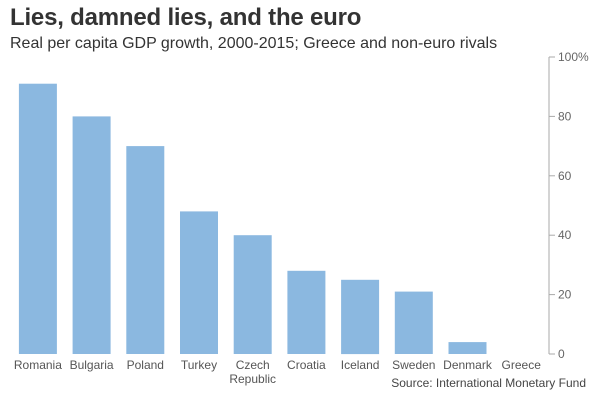  What do you see at coordinates (252, 372) in the screenshot?
I see `x-tick-label: Czech Republic` at bounding box center [252, 372].